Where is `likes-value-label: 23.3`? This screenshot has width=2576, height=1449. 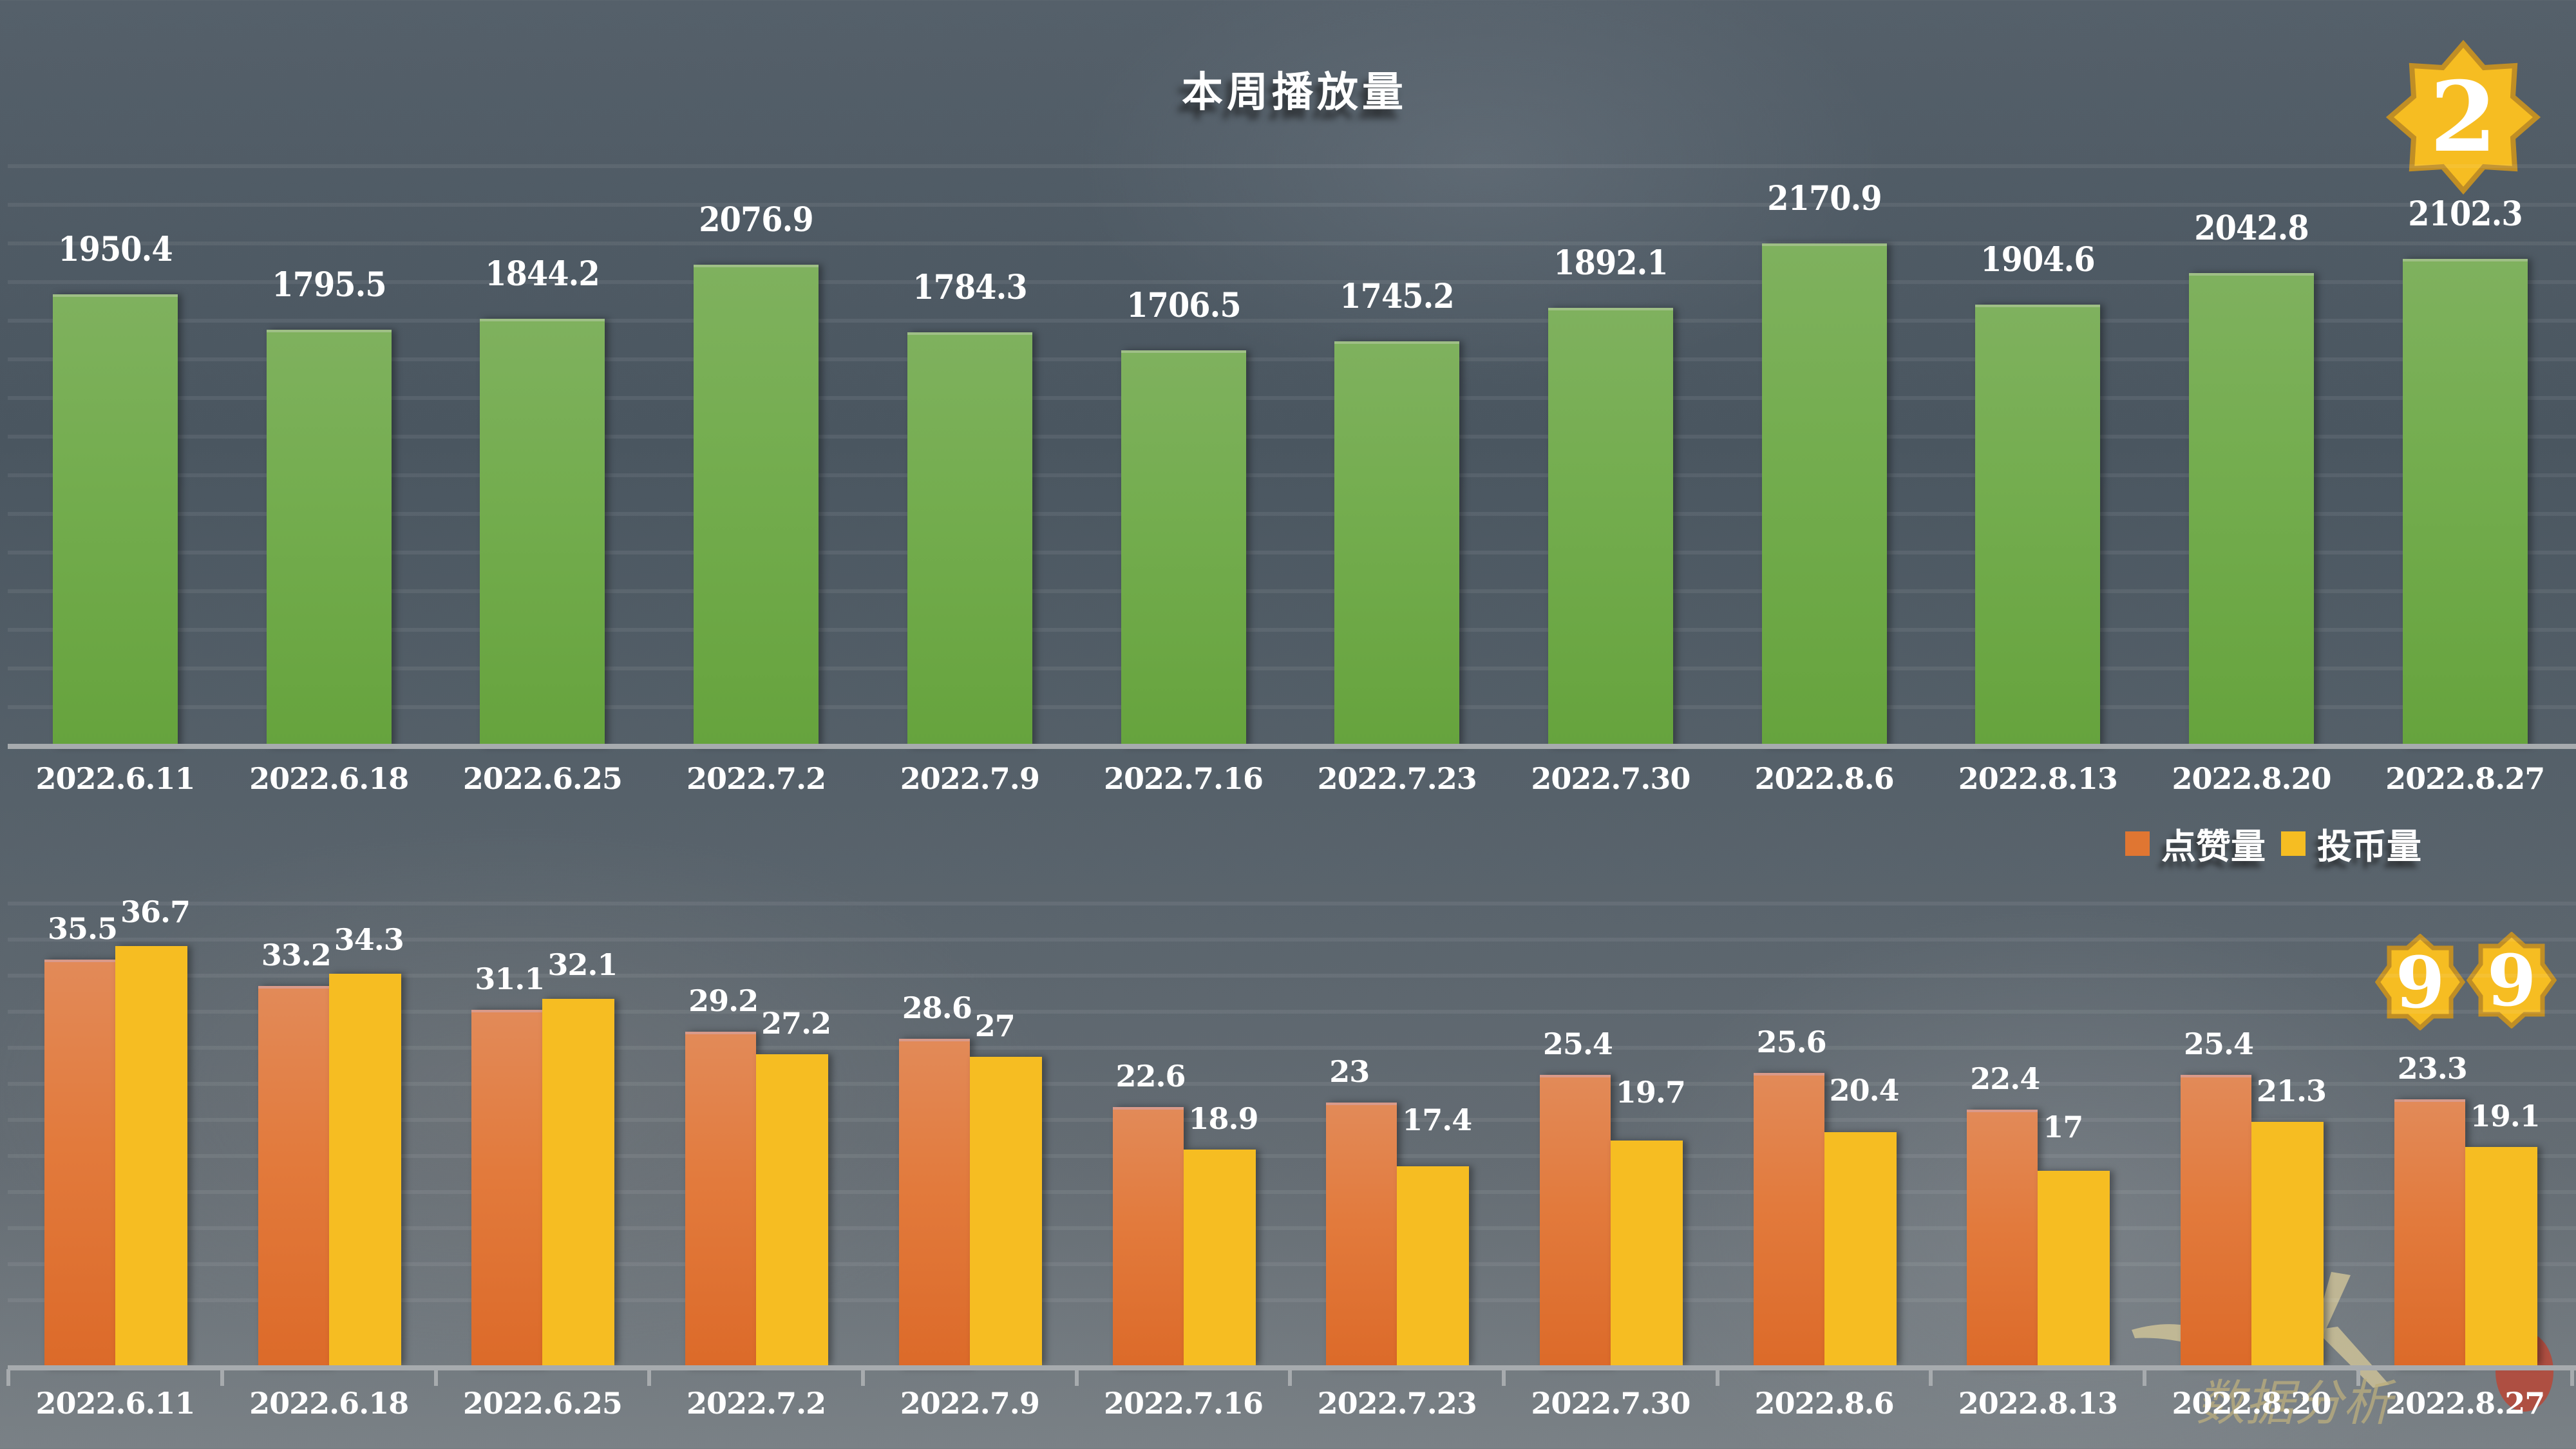
likes-value-label: 23.3 is located at coordinates (2432, 1068).